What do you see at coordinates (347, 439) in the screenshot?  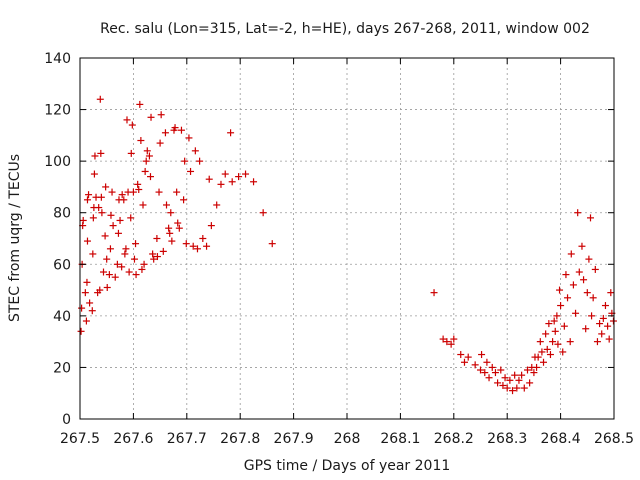 I see `x-tick-label: 268` at bounding box center [347, 439].